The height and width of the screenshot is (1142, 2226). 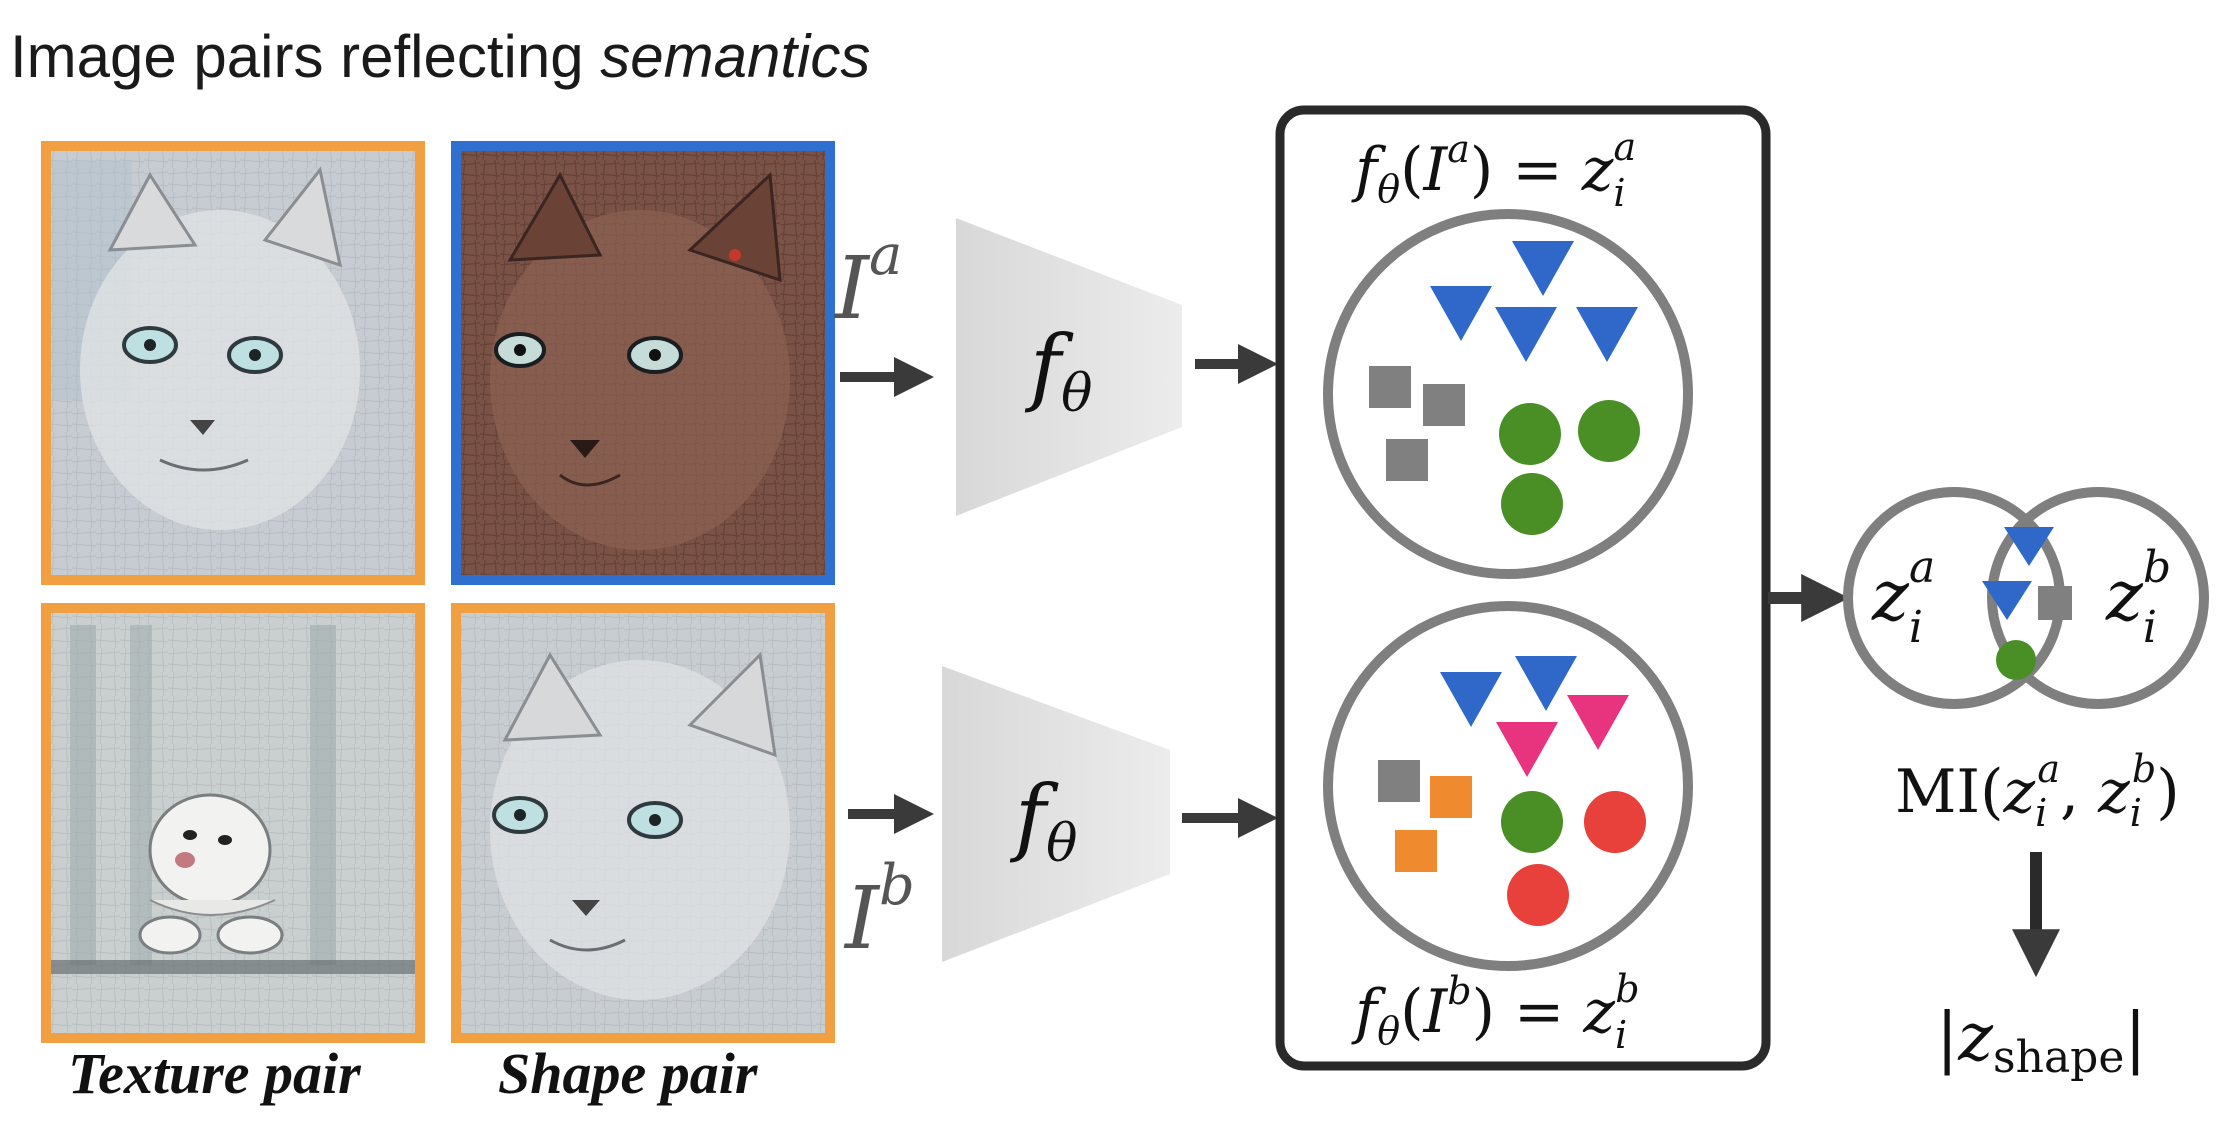 I want to click on embedding-top-circle, so click(x=1508, y=394).